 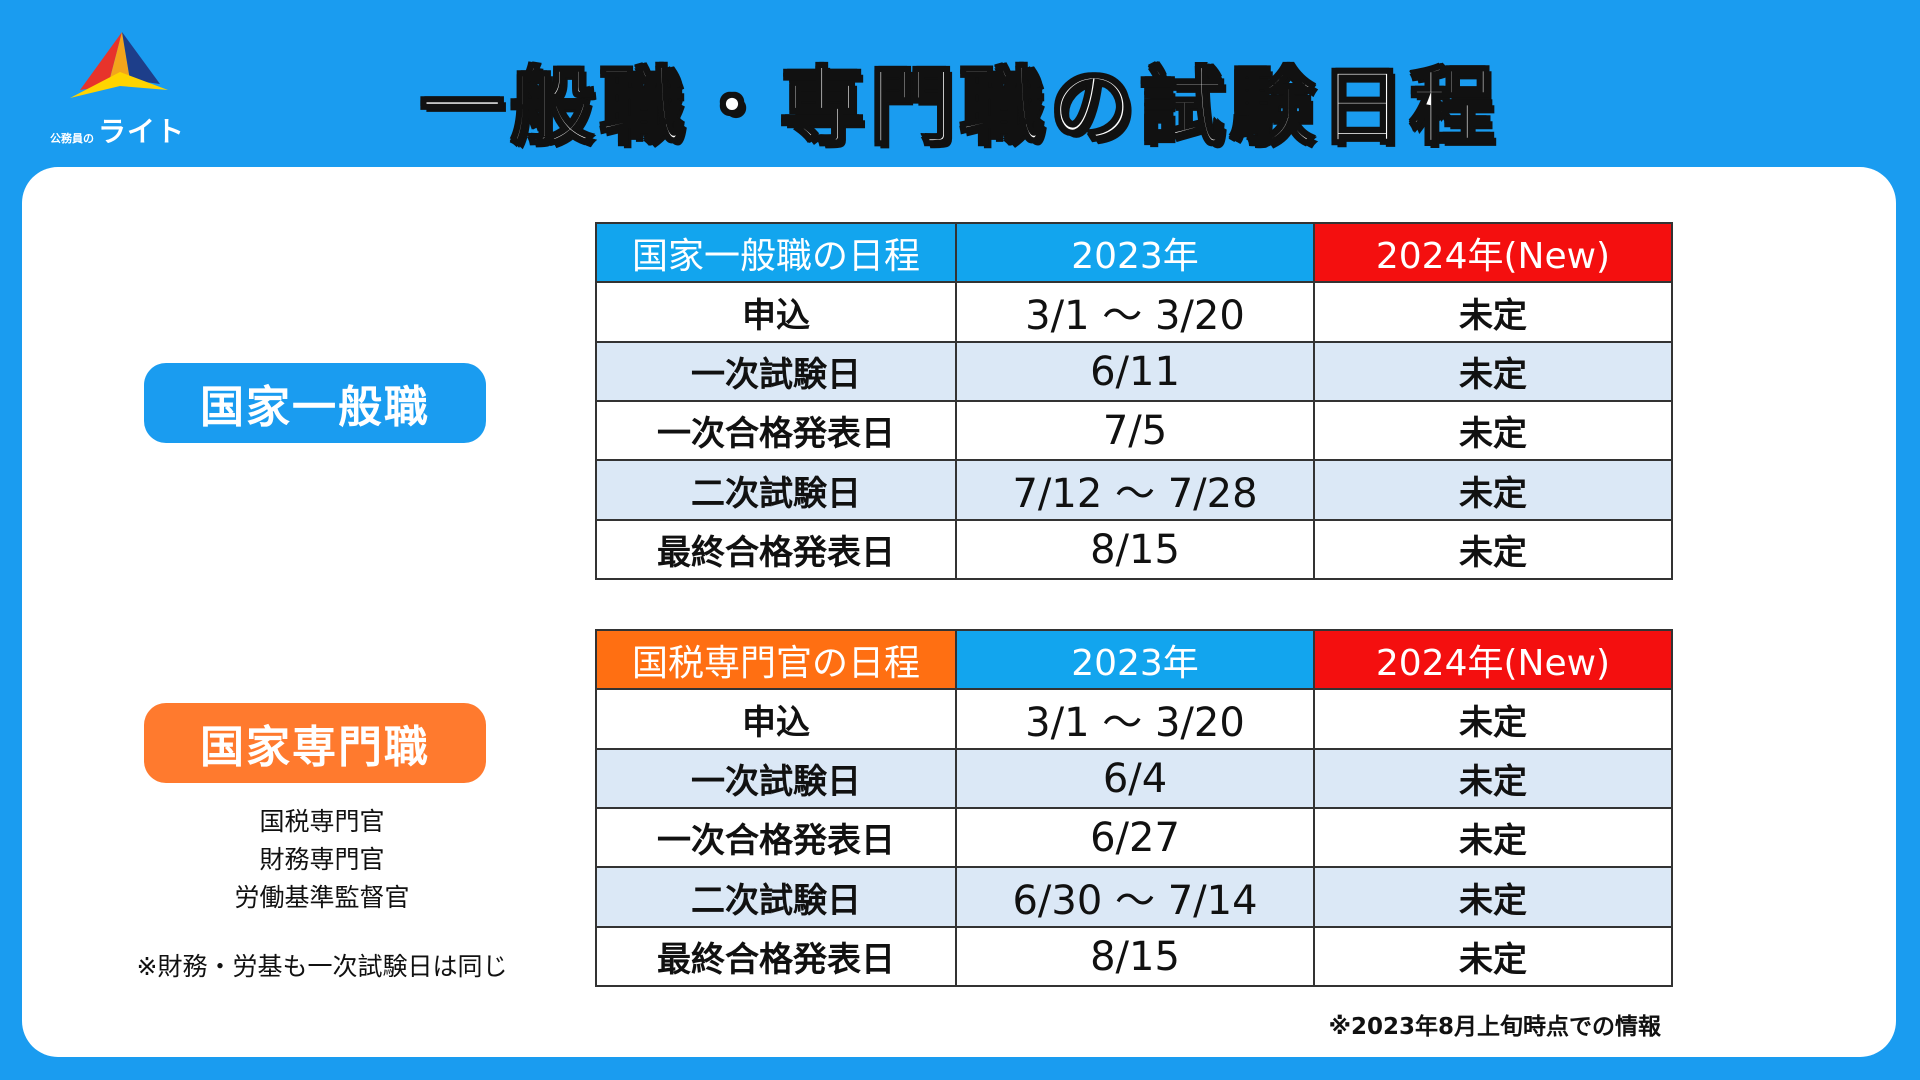 What do you see at coordinates (119, 65) in the screenshot?
I see `mountain-logo-icon` at bounding box center [119, 65].